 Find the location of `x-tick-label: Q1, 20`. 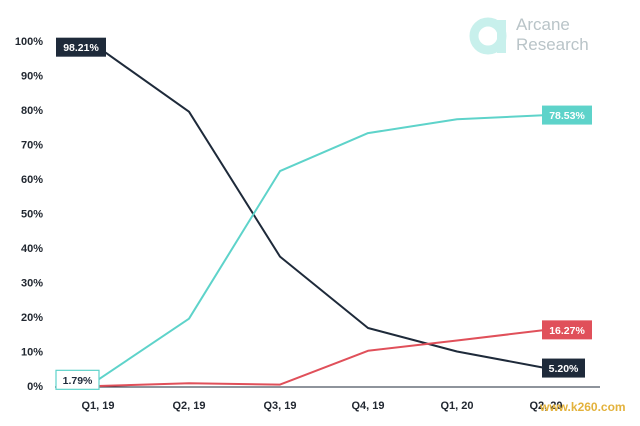

x-tick-label: Q1, 20 is located at coordinates (456, 406).